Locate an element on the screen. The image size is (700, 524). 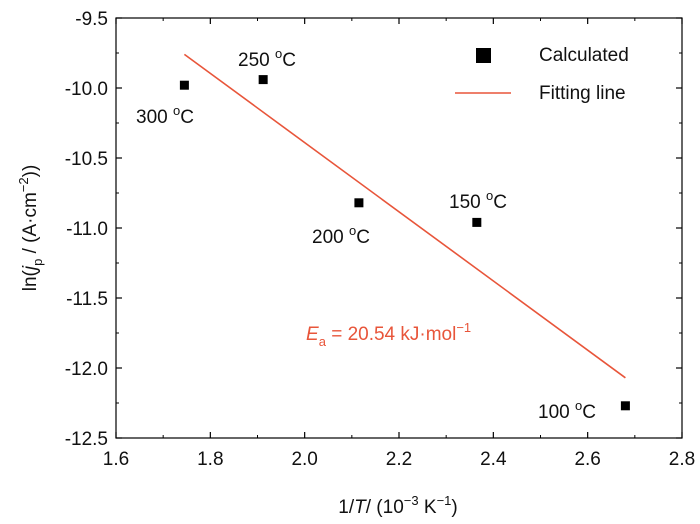
y-tick-label: -9.5 is located at coordinates (91, 19).